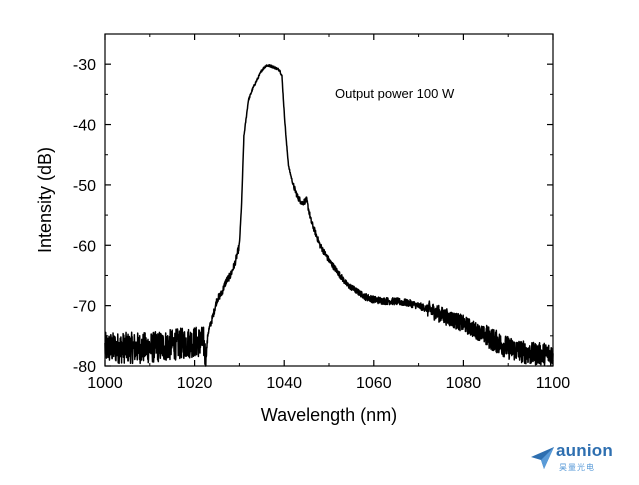 Image resolution: width=639 pixels, height=485 pixels. I want to click on x-tick-label: 1020, so click(195, 383).